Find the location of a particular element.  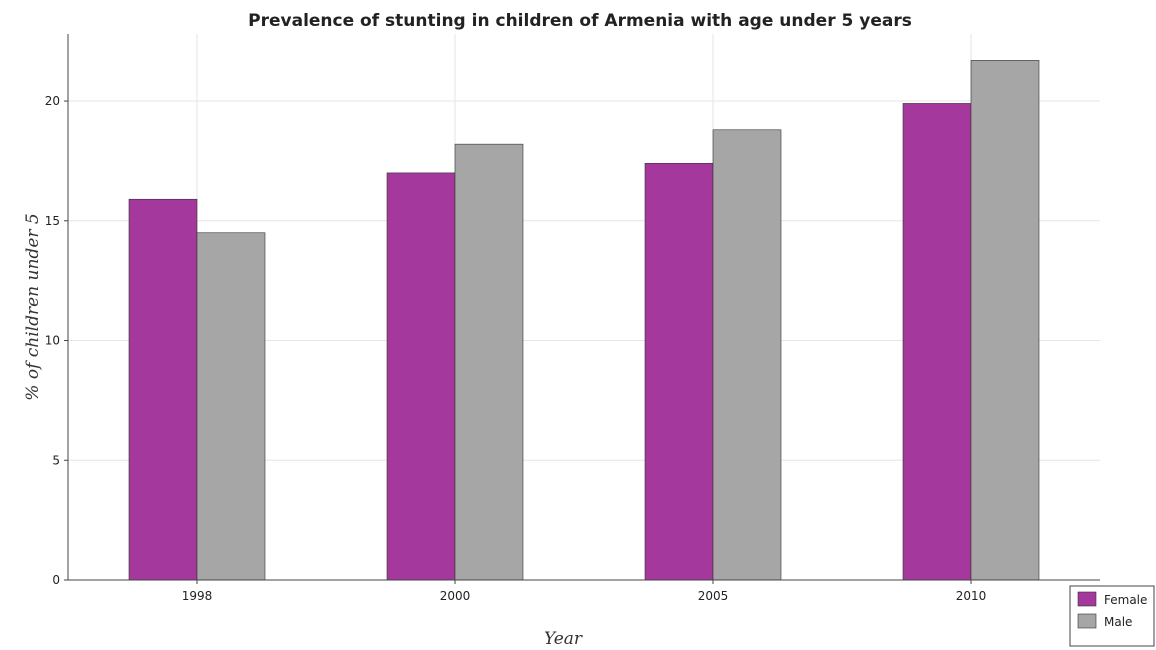

x-tick-label: 2010 is located at coordinates (971, 596).